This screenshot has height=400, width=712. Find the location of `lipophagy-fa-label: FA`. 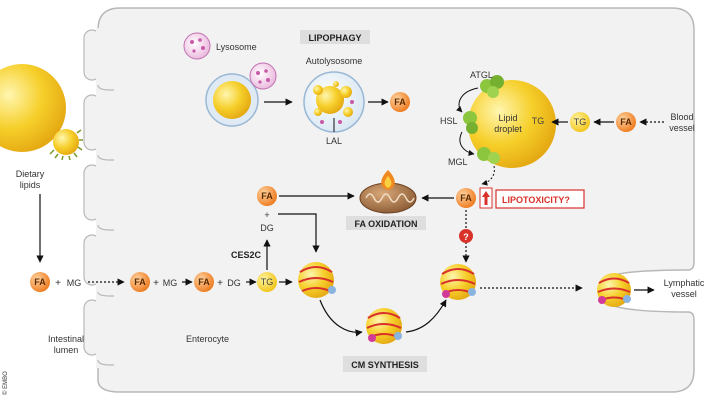

lipophagy-fa-label: FA is located at coordinates (400, 102).